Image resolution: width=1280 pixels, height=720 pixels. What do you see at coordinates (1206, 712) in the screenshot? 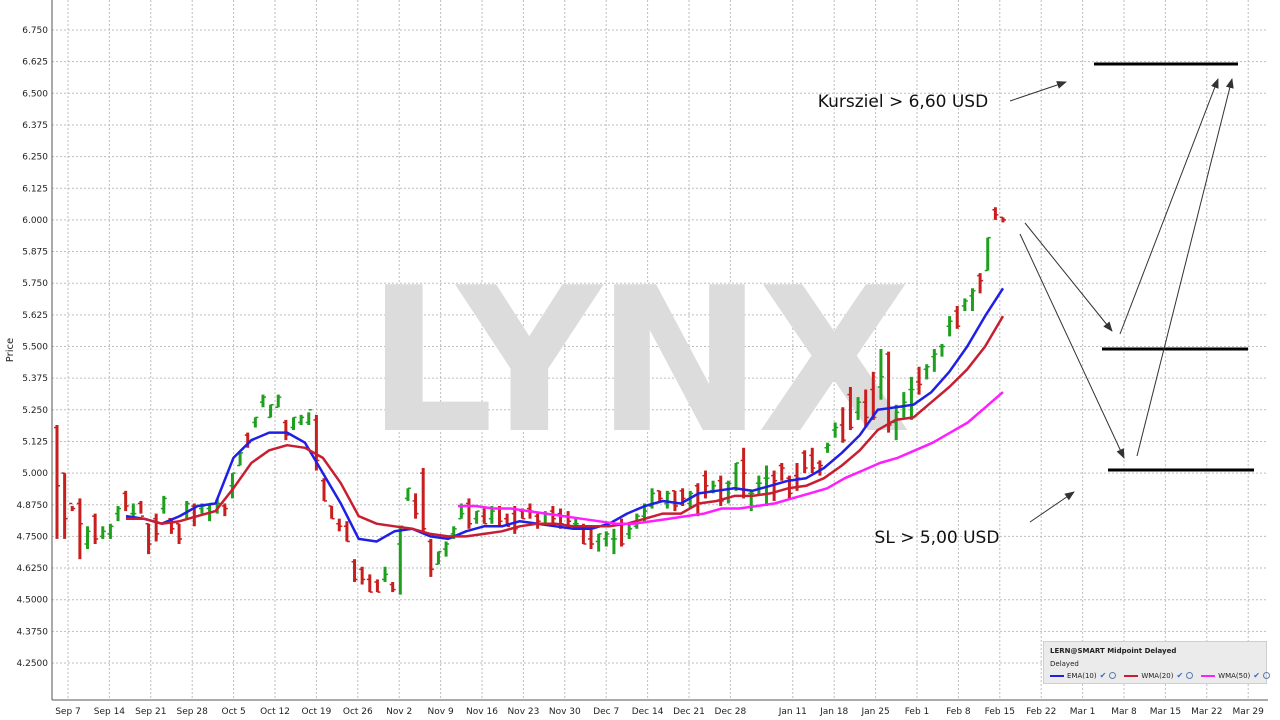
I see `x-tick-label: Mar 22` at bounding box center [1206, 712].